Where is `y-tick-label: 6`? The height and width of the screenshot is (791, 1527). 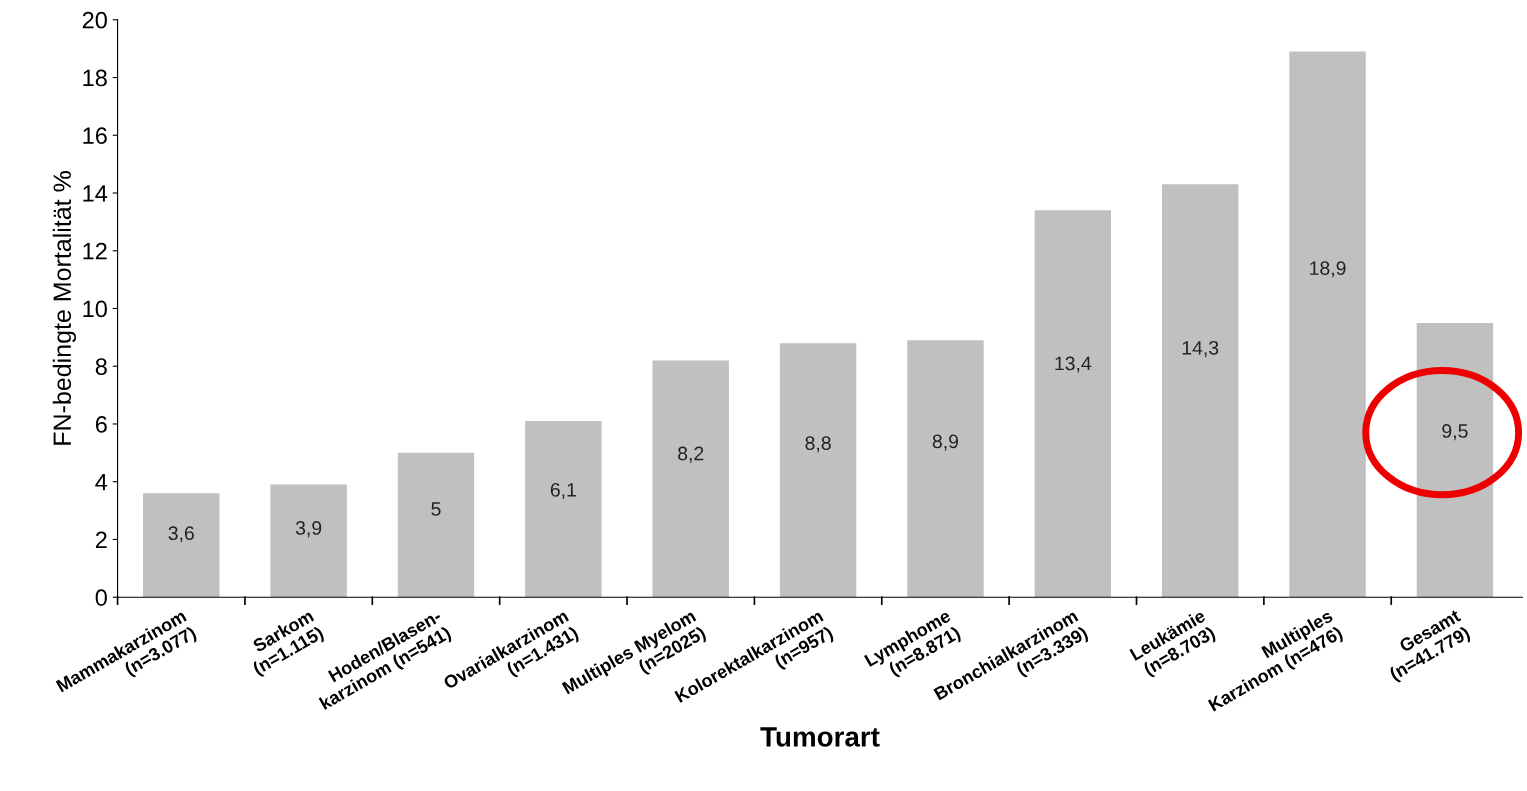 y-tick-label: 6 is located at coordinates (101, 424).